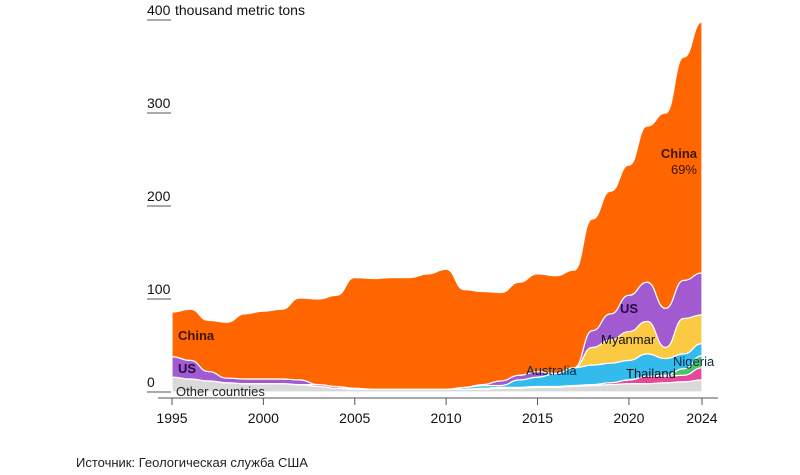 The height and width of the screenshot is (475, 800). What do you see at coordinates (651, 373) in the screenshot?
I see `label-thailand: Thailand` at bounding box center [651, 373].